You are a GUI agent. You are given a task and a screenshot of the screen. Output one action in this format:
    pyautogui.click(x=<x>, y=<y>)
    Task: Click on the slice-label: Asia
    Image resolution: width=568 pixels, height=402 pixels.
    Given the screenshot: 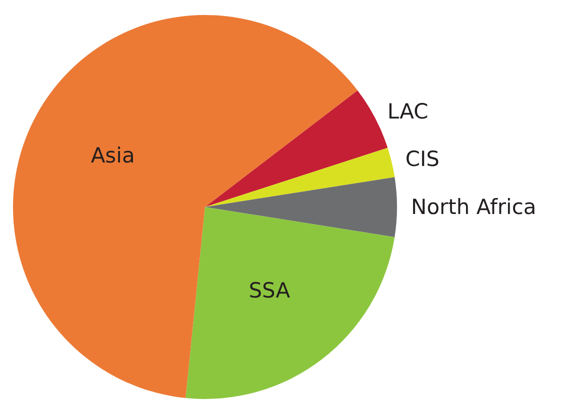 What is the action you would take?
    pyautogui.click(x=112, y=155)
    